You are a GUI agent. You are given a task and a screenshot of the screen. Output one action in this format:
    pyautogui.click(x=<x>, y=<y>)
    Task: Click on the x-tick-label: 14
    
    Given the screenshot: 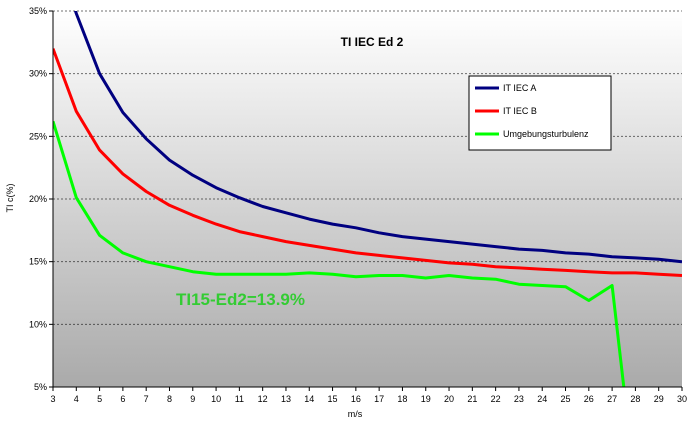 What is the action you would take?
    pyautogui.click(x=309, y=399)
    